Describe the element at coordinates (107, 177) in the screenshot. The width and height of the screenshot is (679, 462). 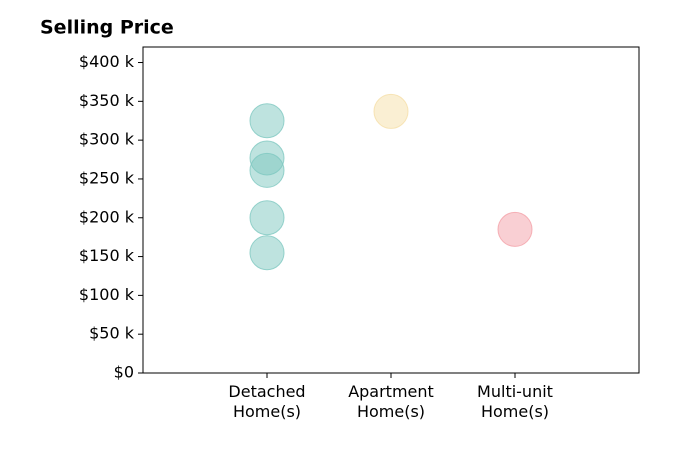
I see `y-tick-label: $250 k` at that location.